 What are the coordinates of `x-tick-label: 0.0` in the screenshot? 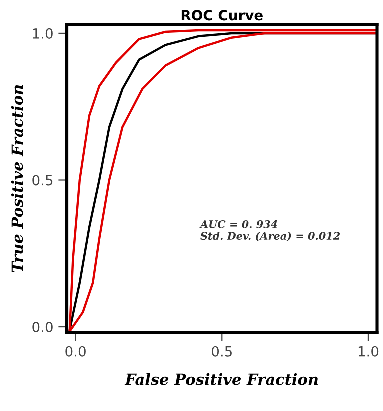 It's located at (76, 351).